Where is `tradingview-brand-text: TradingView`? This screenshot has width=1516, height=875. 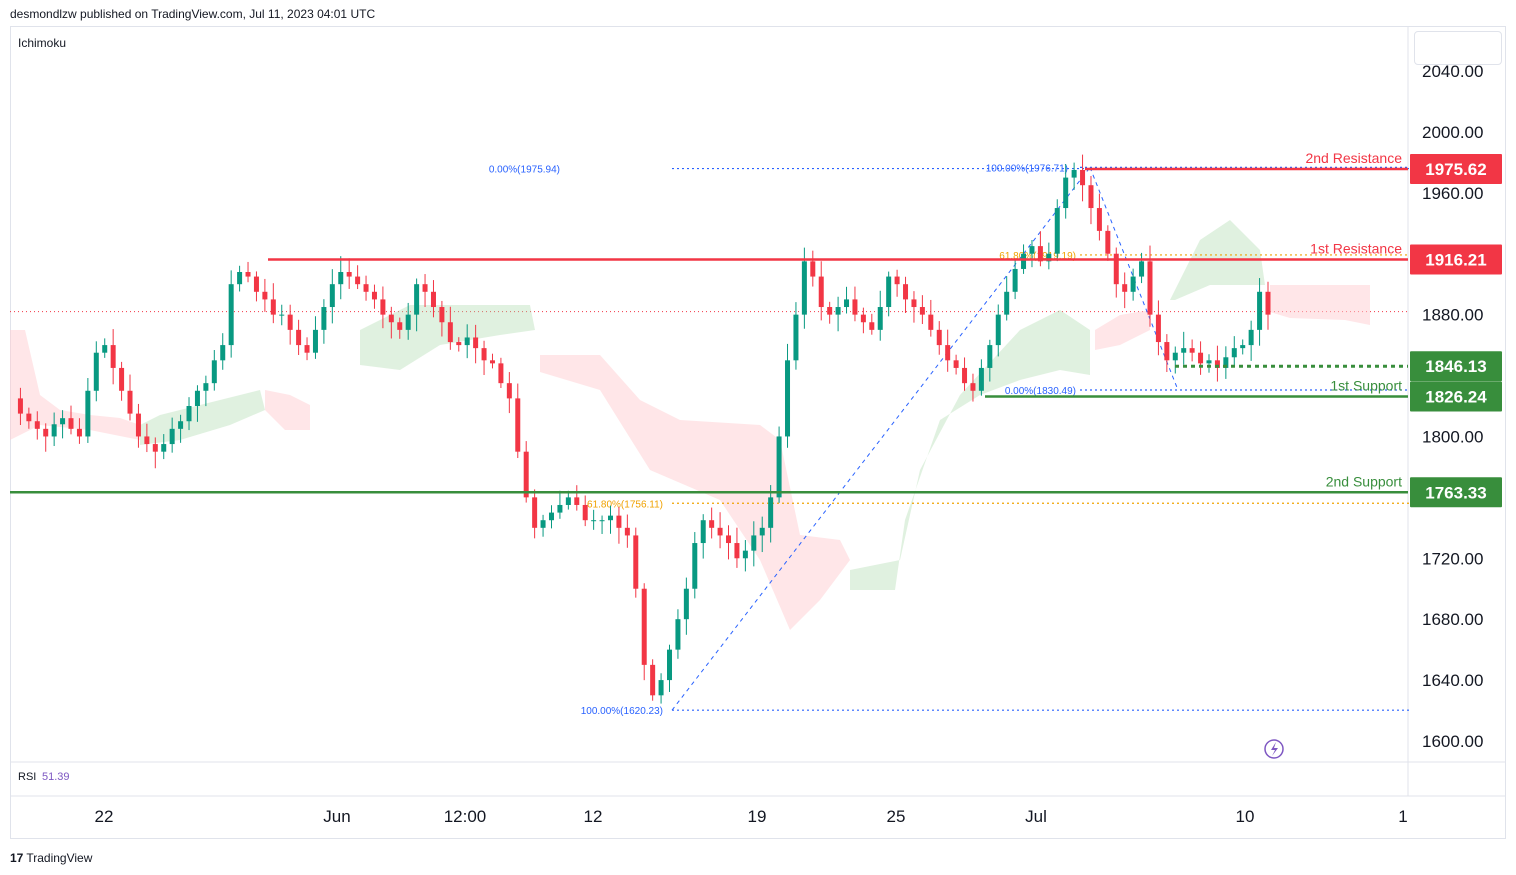 tradingview-brand-text: TradingView is located at coordinates (59, 858).